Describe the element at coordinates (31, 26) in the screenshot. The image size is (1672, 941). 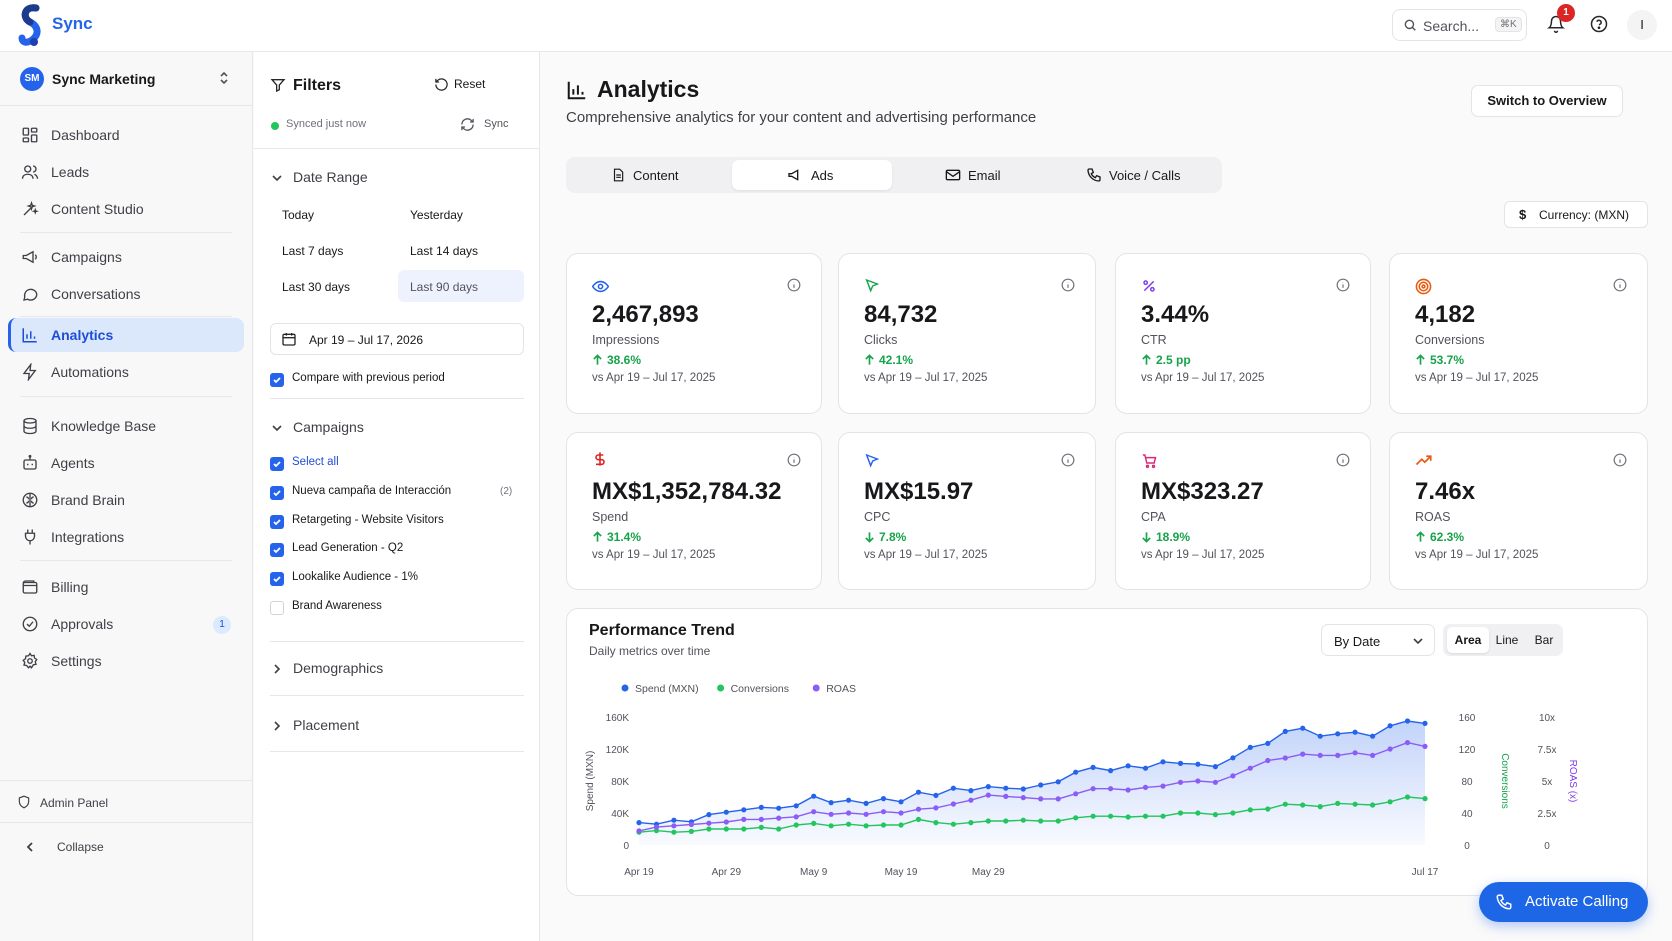
I see `sync-logo-icon` at that location.